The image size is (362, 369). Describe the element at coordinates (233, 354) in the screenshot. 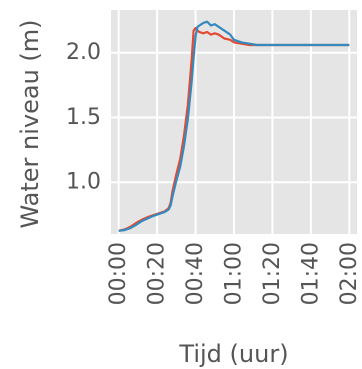

I see `x-axis-label: Tijd (uur)` at that location.